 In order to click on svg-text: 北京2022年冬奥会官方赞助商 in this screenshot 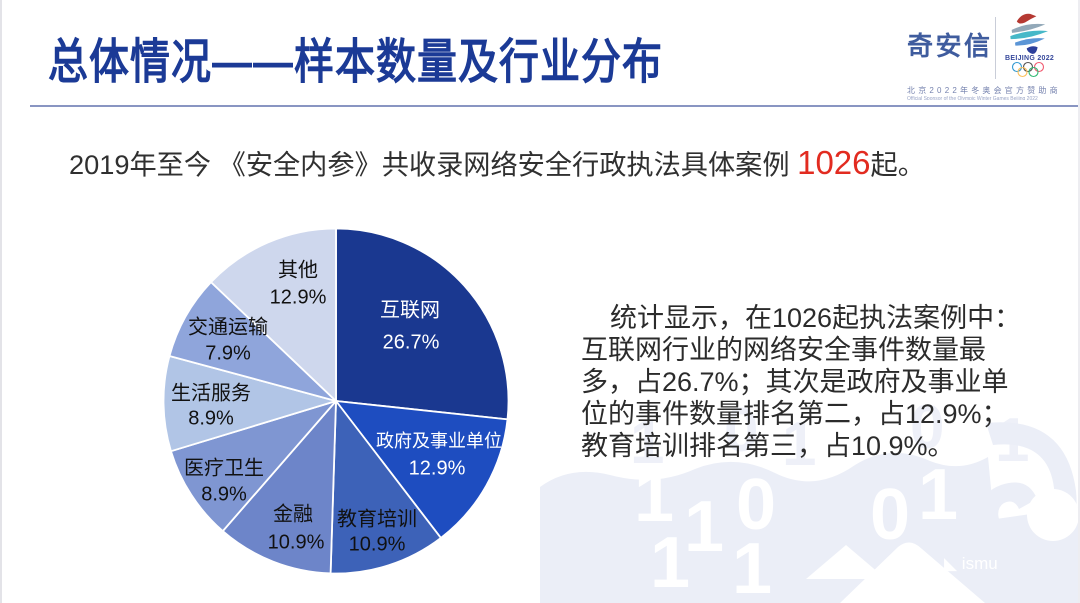, I will do `click(984, 90)`.